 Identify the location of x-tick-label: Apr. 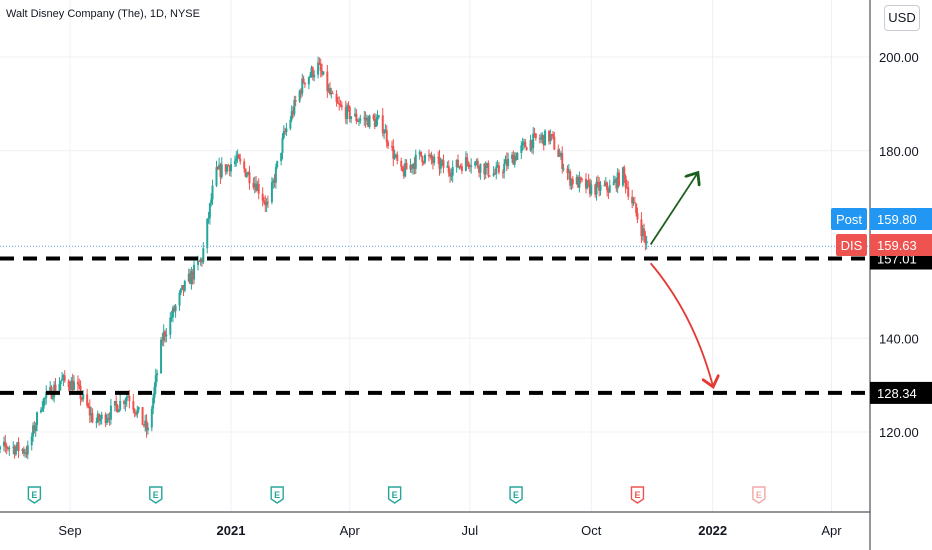
(831, 530).